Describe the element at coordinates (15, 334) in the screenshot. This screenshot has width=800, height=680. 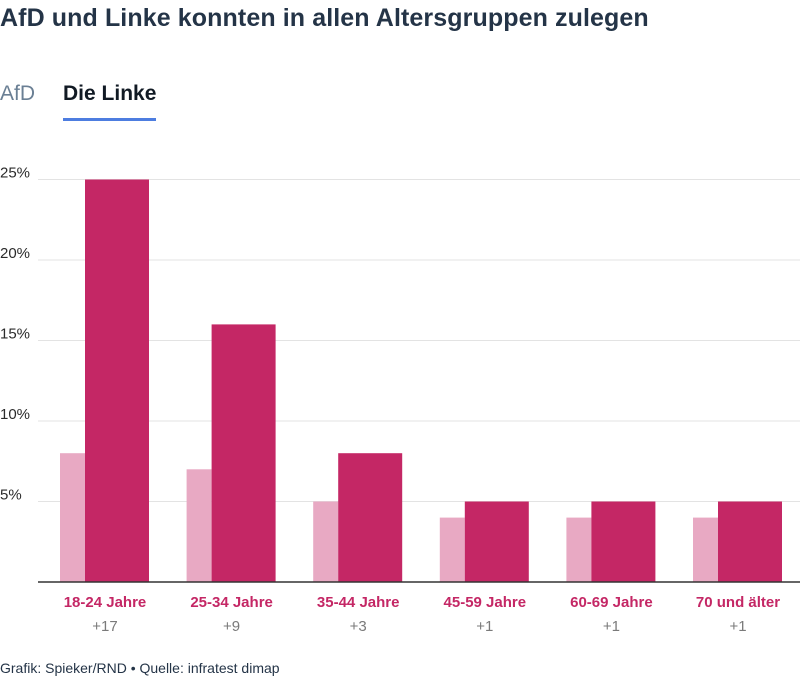
I see `y-tick-label: 15%` at that location.